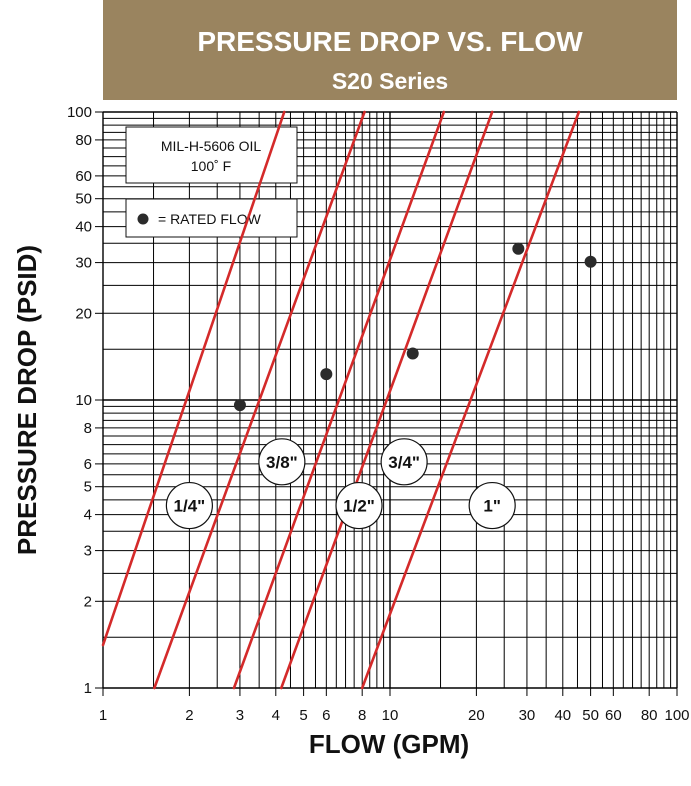  I want to click on fluid-info-frame, so click(211, 155).